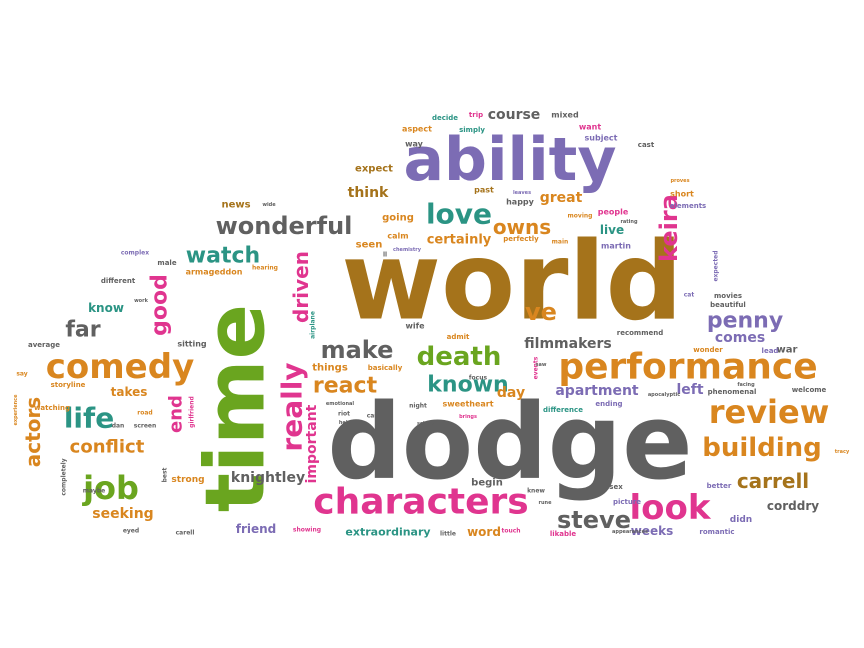 This screenshot has height=648, width=864. What do you see at coordinates (546, 503) in the screenshot?
I see `word-rune: rune` at bounding box center [546, 503].